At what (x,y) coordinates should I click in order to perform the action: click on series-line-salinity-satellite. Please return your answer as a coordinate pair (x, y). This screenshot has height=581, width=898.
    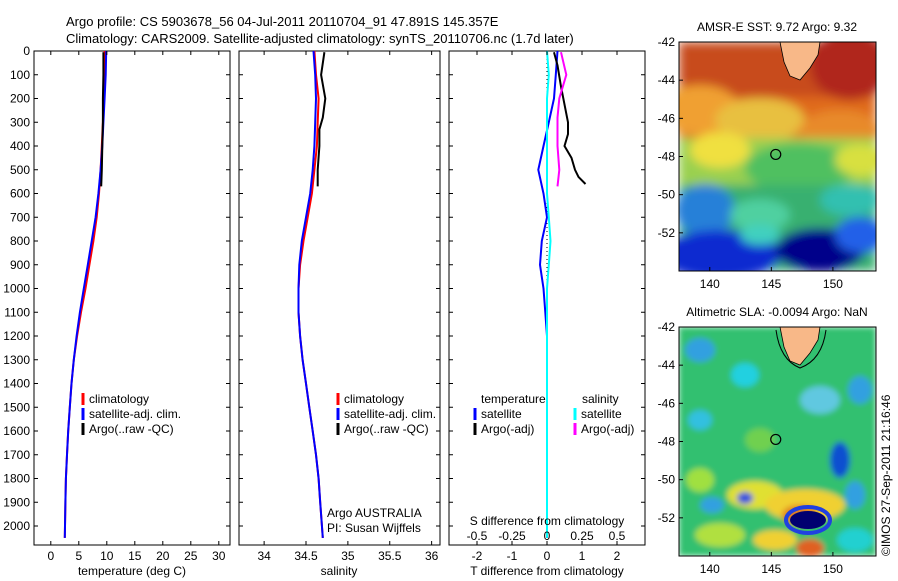
    Looking at the image, I should click on (549, 294).